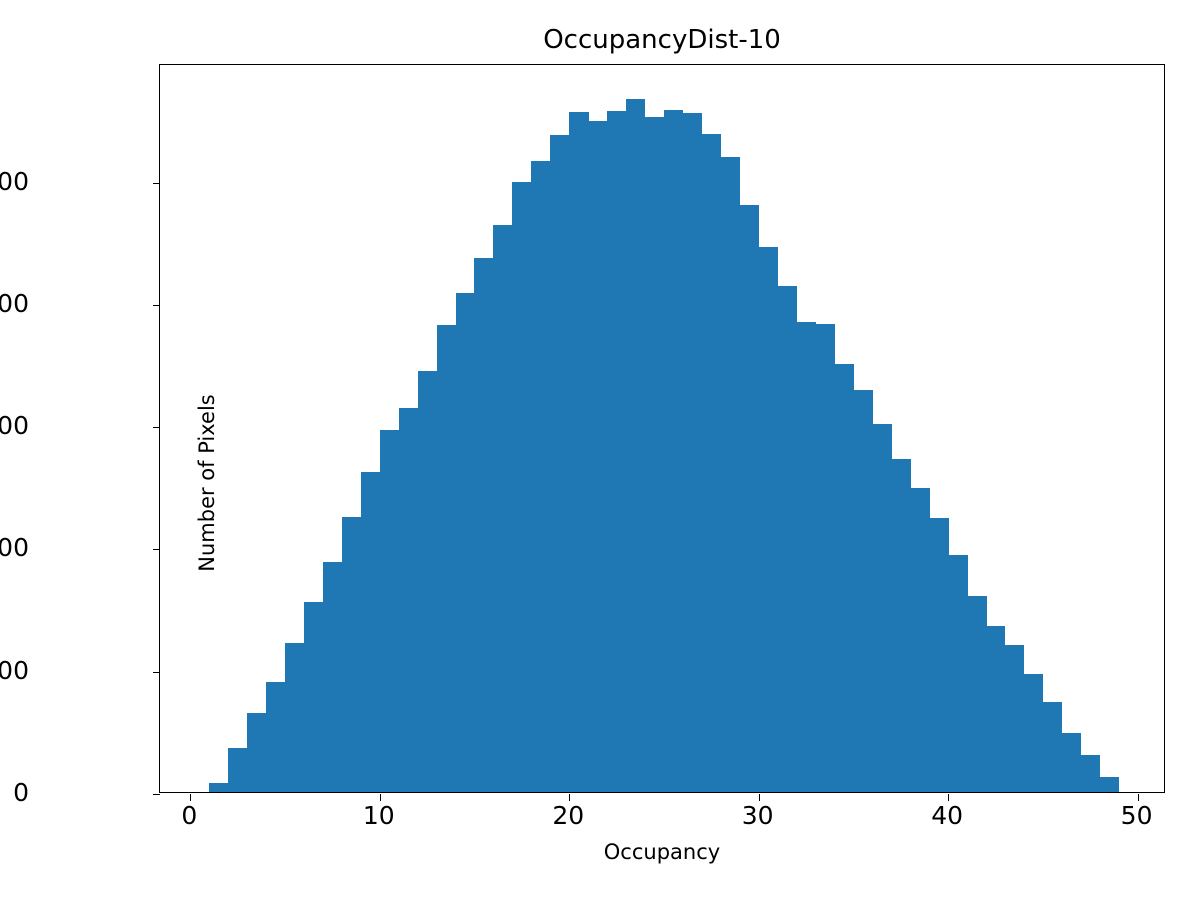 Image resolution: width=1200 pixels, height=900 pixels. What do you see at coordinates (207, 483) in the screenshot?
I see `y-axis-label: Number of Pixels` at bounding box center [207, 483].